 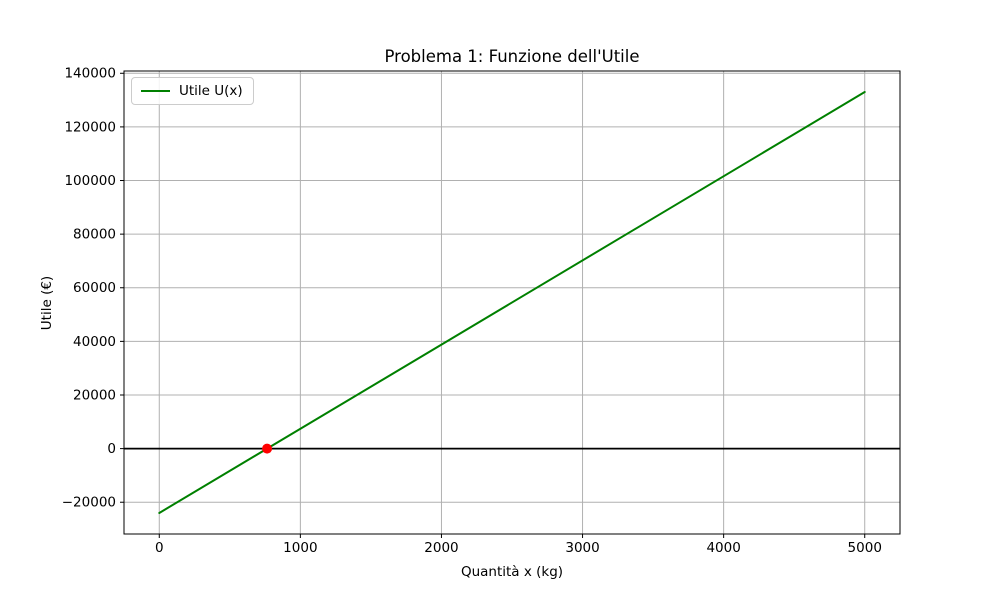 I want to click on y-tick-label: 140000, so click(x=90, y=74).